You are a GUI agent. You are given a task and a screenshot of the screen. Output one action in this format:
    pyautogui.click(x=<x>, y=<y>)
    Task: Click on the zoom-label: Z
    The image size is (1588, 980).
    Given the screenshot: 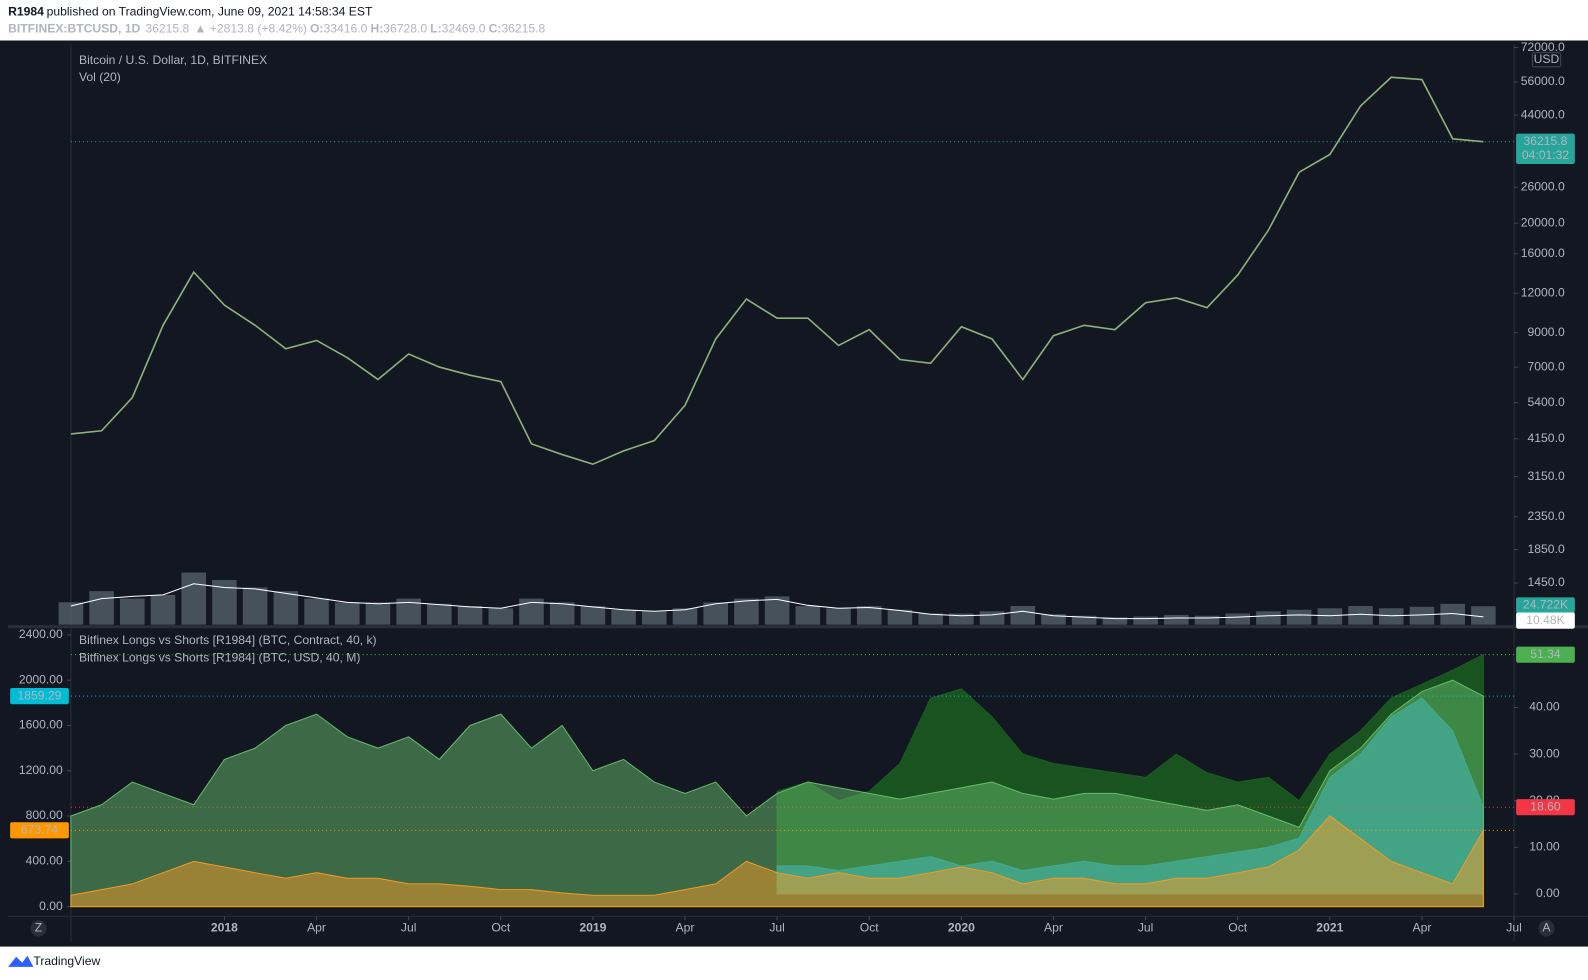 What is the action you would take?
    pyautogui.click(x=39, y=928)
    